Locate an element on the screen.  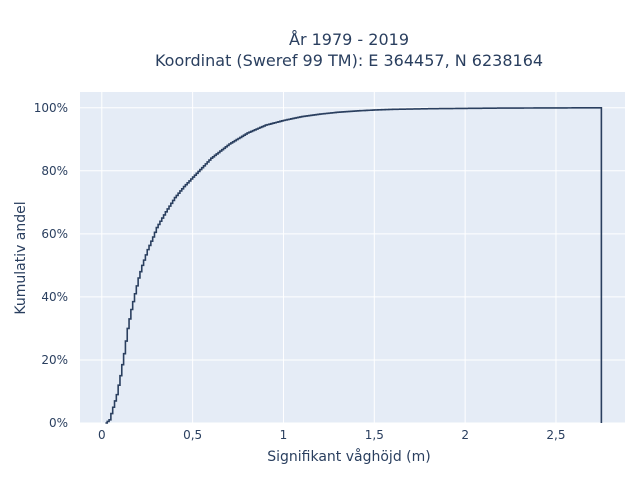
x-tick-label: 1 is located at coordinates (284, 435).